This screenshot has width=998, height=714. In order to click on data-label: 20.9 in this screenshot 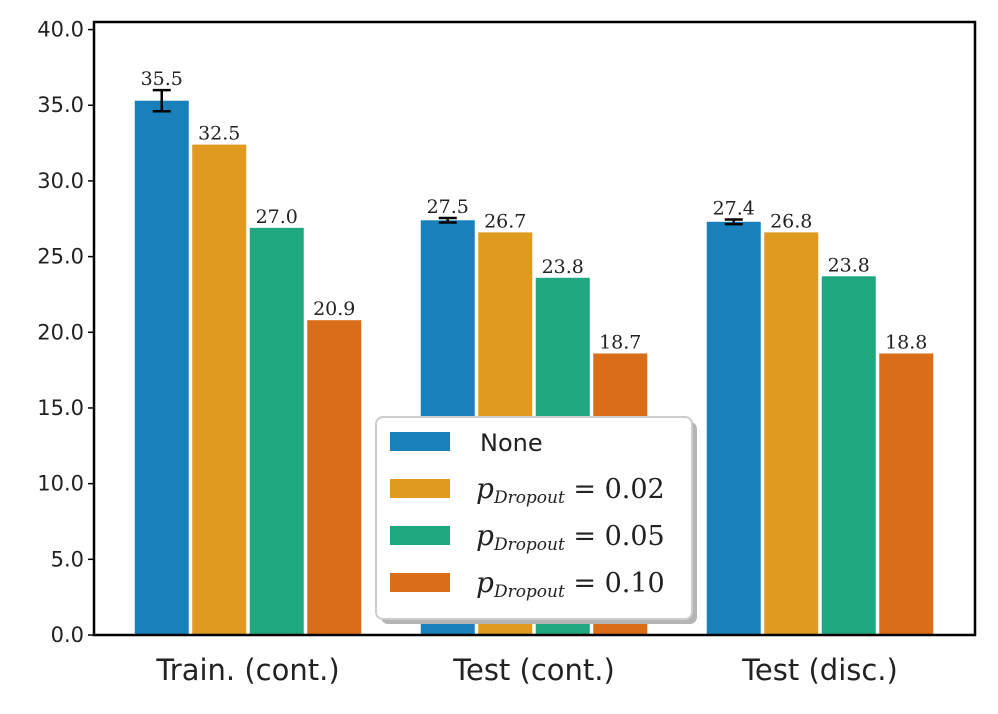, I will do `click(334, 309)`.